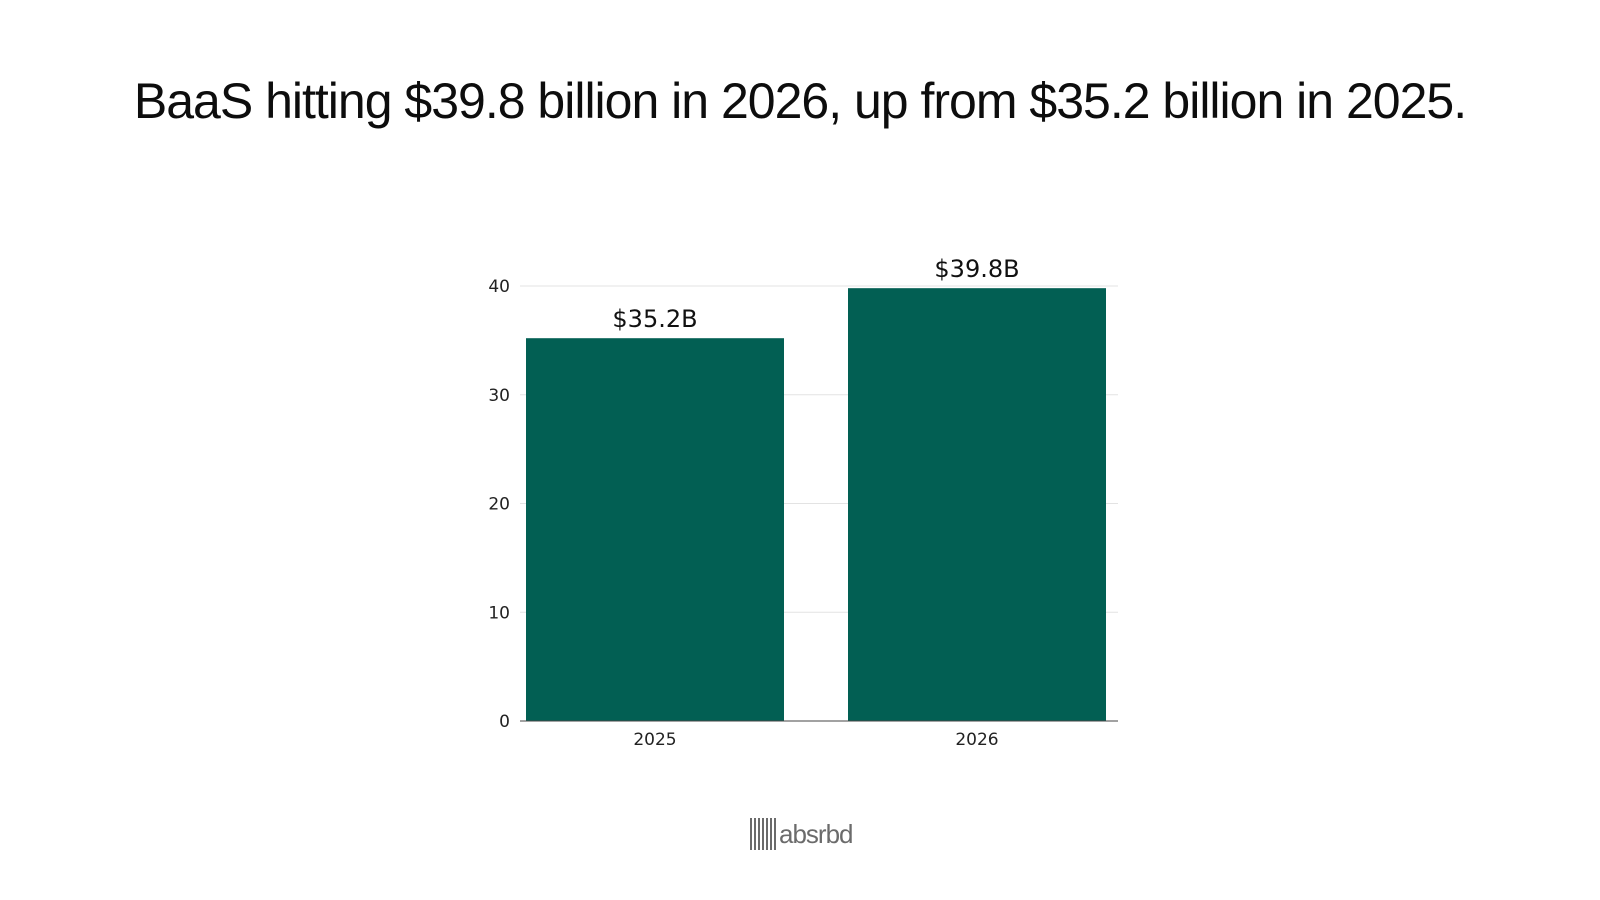 The height and width of the screenshot is (900, 1600). What do you see at coordinates (499, 396) in the screenshot?
I see `y-tick-label: 30` at bounding box center [499, 396].